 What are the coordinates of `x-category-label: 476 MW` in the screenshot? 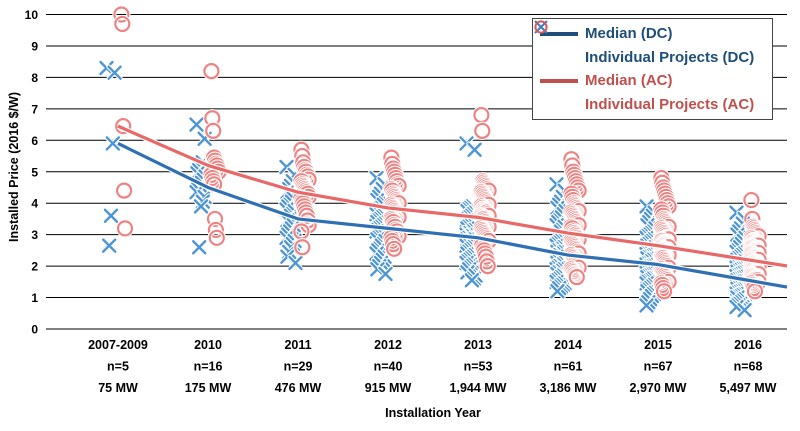 It's located at (298, 388).